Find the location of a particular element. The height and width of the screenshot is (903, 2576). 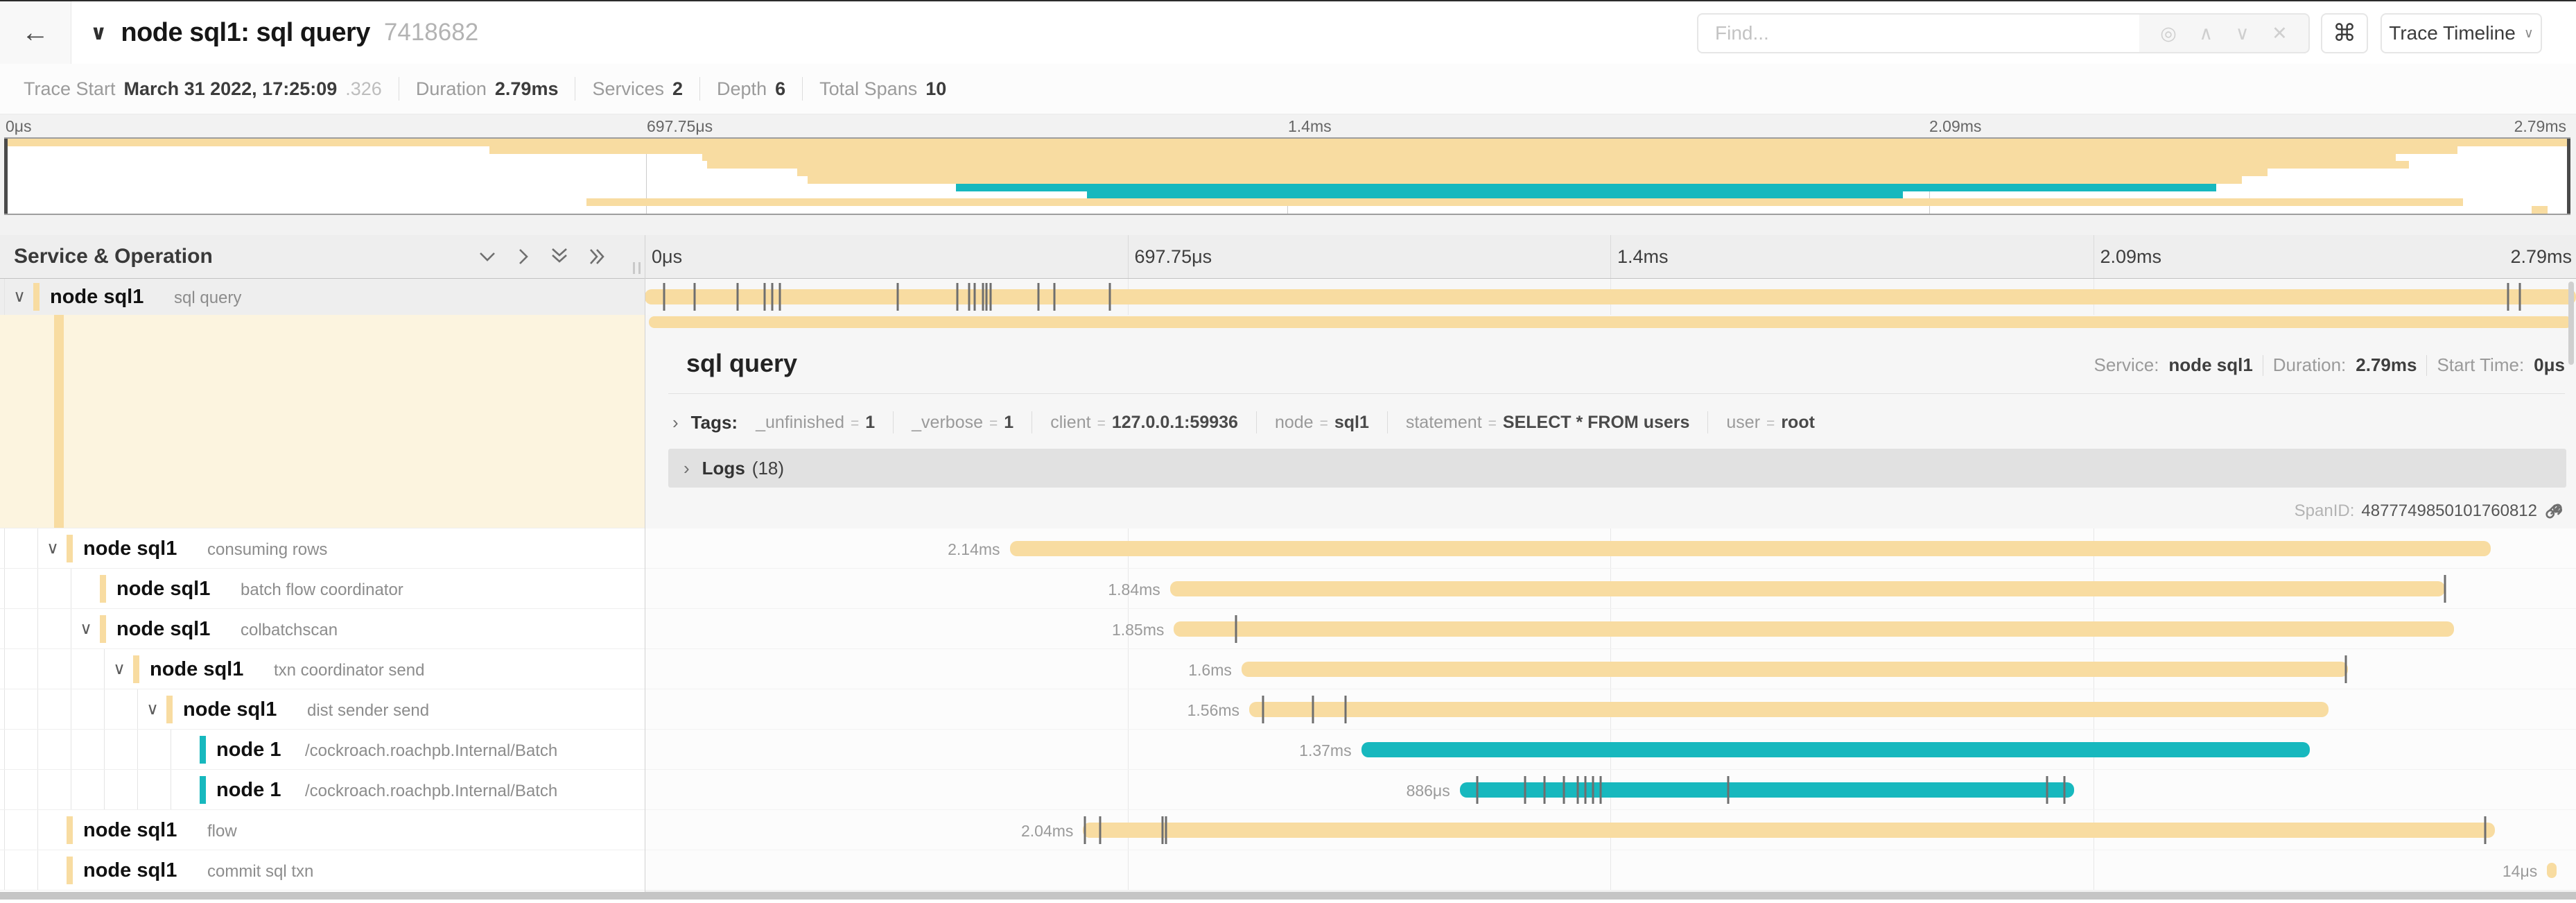

operation-name: txn coordinator send is located at coordinates (349, 670).